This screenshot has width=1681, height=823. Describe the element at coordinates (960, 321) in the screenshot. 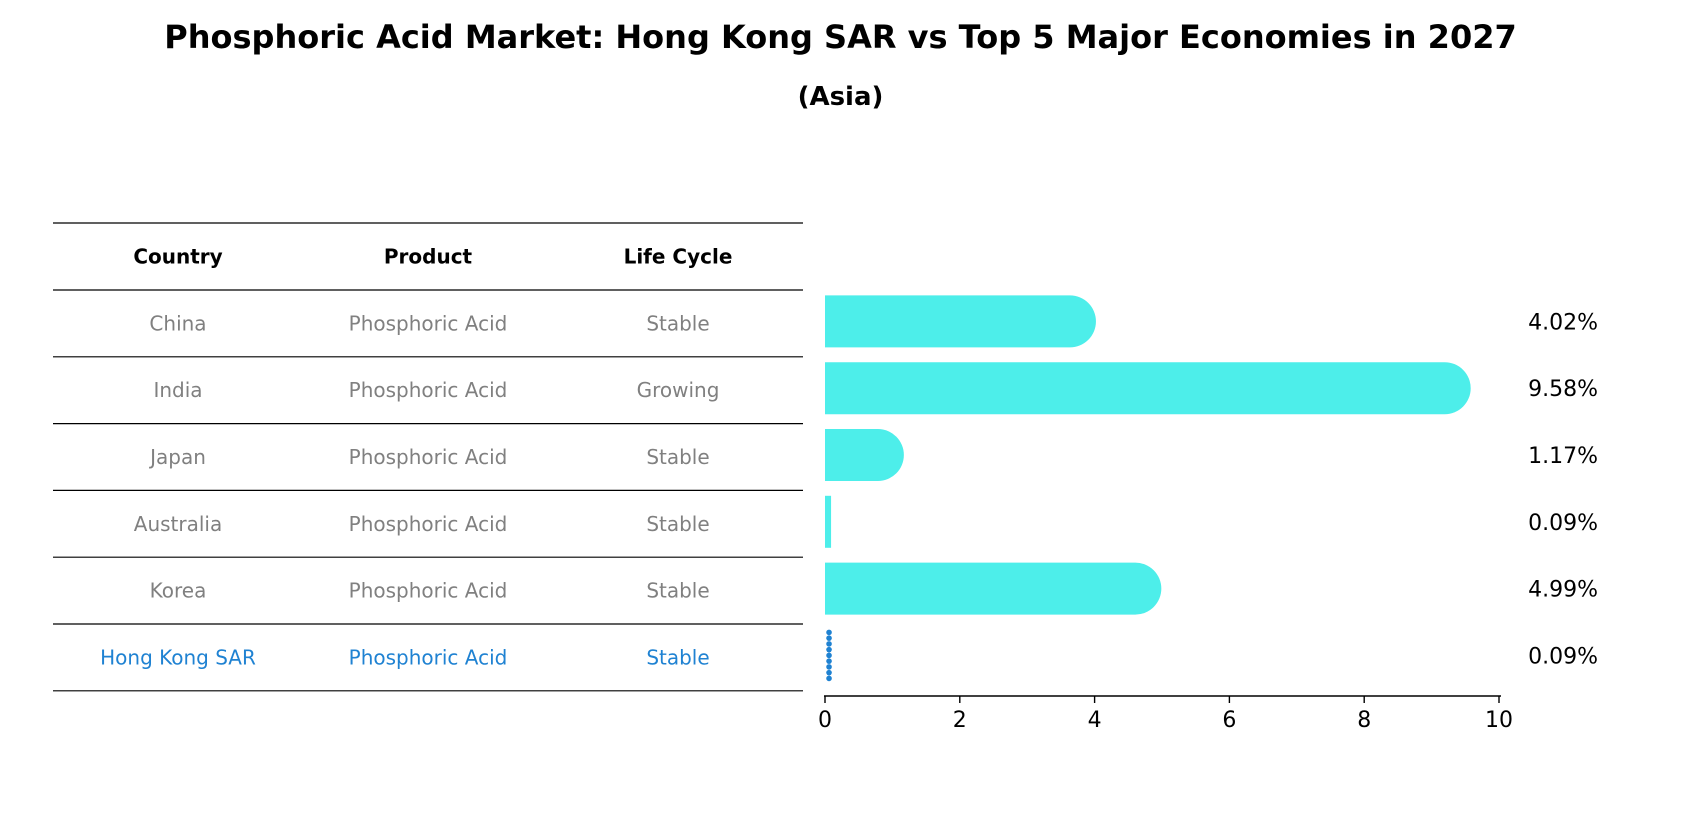

I see `bar-china` at that location.